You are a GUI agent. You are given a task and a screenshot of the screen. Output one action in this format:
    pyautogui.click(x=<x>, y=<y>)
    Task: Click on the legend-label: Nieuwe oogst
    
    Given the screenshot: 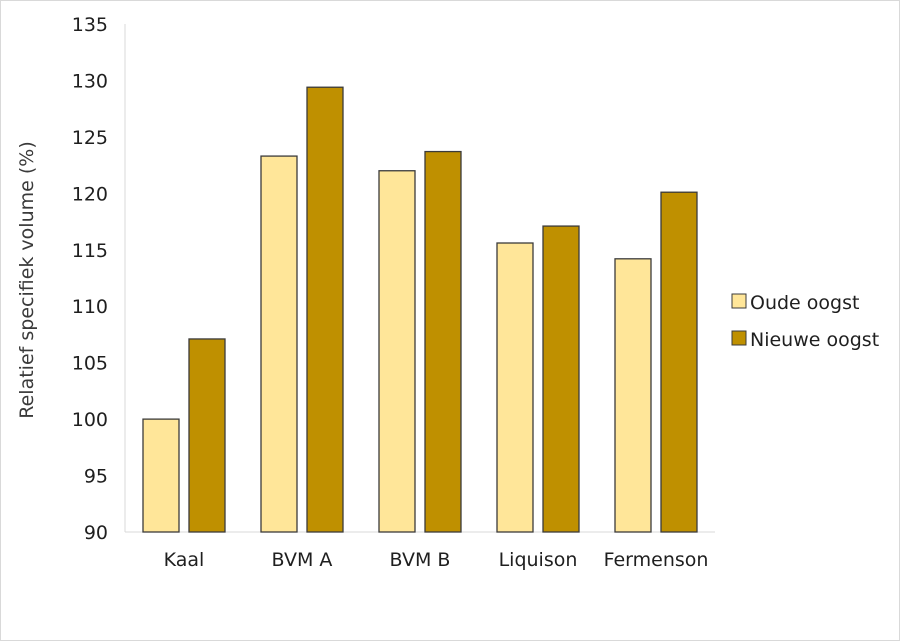 What is the action you would take?
    pyautogui.click(x=814, y=340)
    